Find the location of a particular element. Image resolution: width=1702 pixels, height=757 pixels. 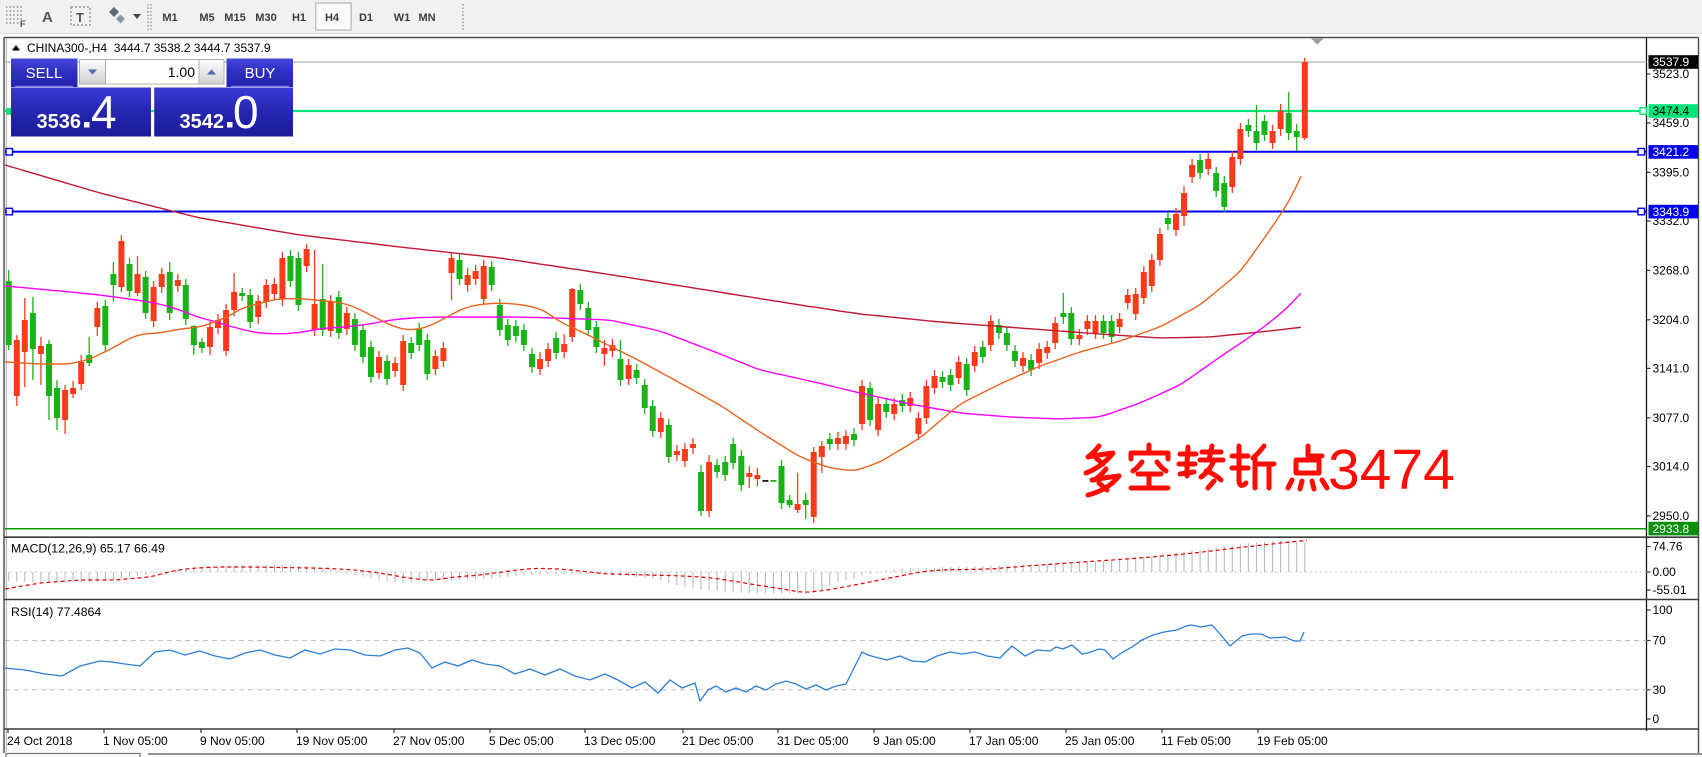

svg-text: 3536 is located at coordinates (59, 122).